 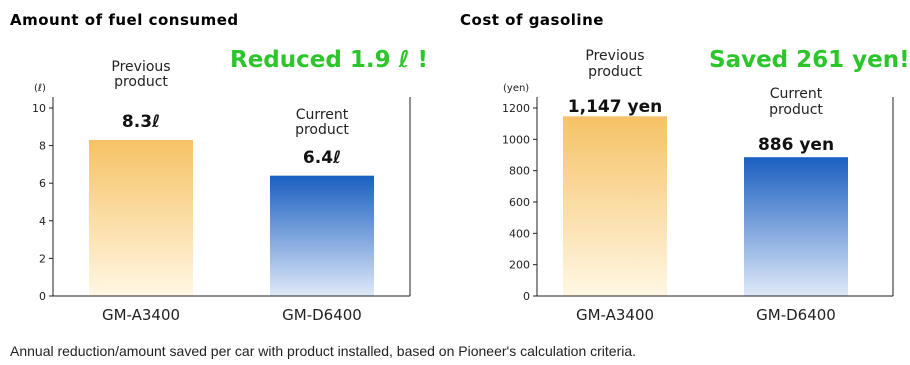 What do you see at coordinates (532, 20) in the screenshot?
I see `chart-title: Cost of gasoline` at bounding box center [532, 20].